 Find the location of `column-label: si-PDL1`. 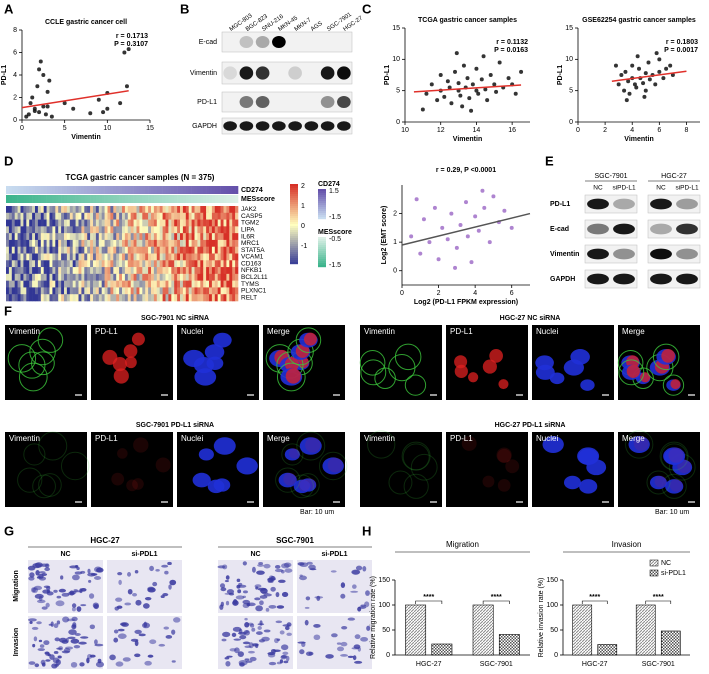

column-label: si-PDL1 is located at coordinates (334, 554).